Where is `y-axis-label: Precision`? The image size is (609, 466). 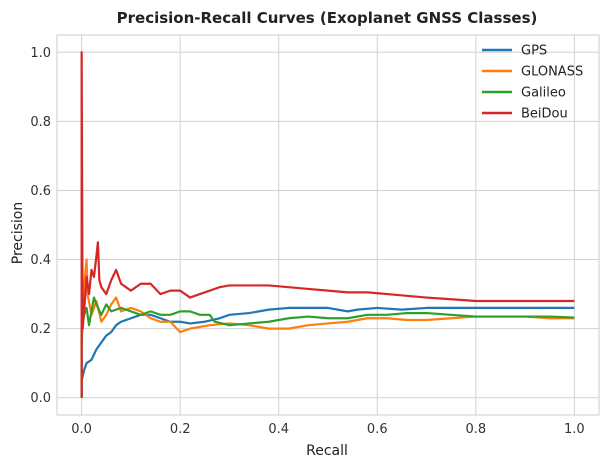 y-axis-label: Precision is located at coordinates (18, 233).